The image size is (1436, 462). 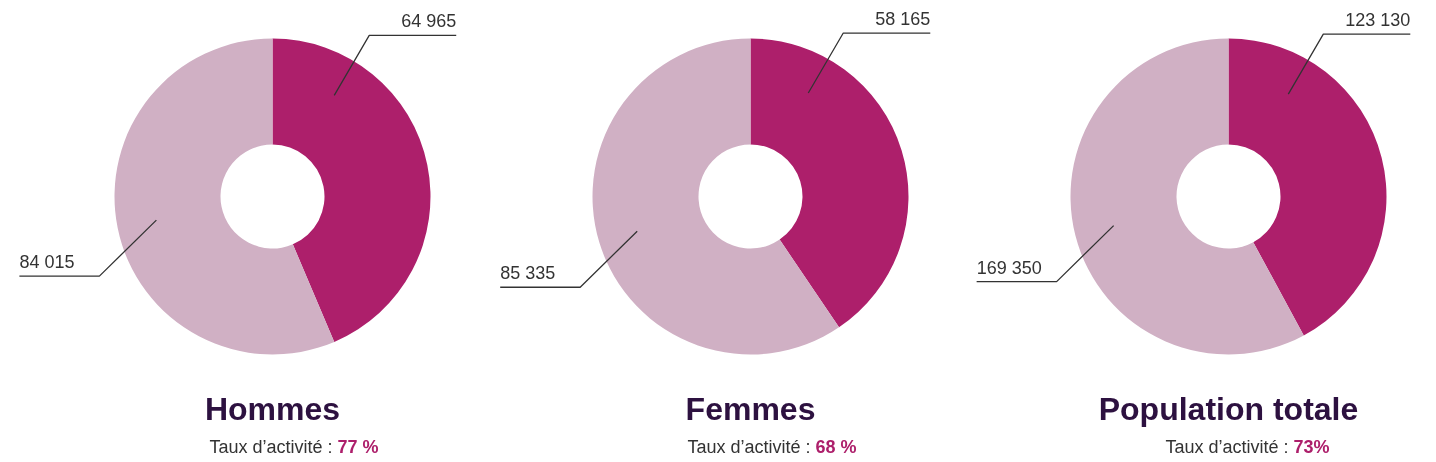 I want to click on text: Hommes, so click(x=272, y=408).